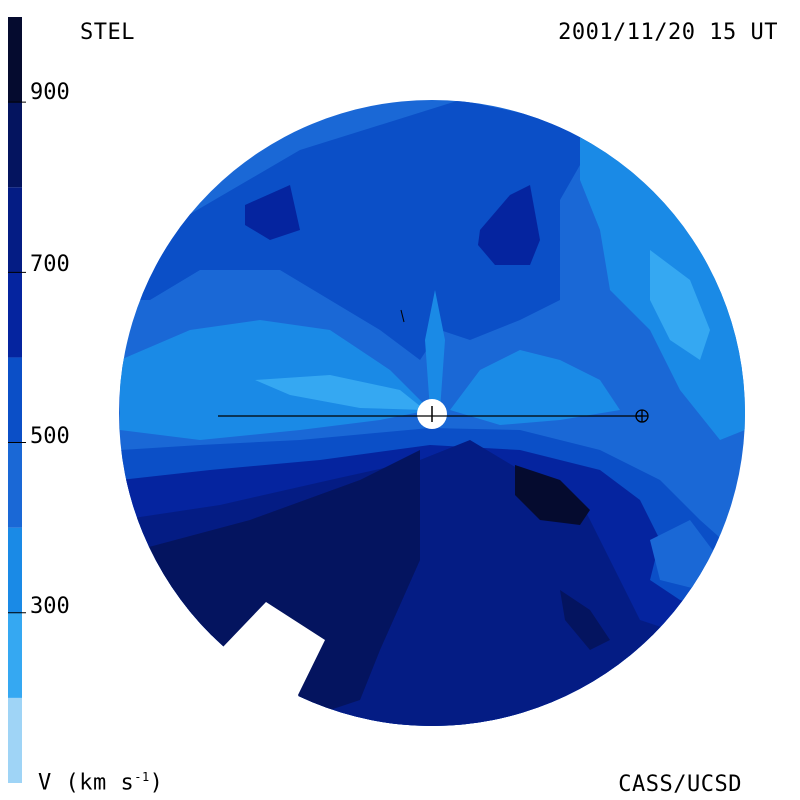 Image resolution: width=800 pixels, height=800 pixels. Describe the element at coordinates (402, 316) in the screenshot. I see `small-mark` at that location.